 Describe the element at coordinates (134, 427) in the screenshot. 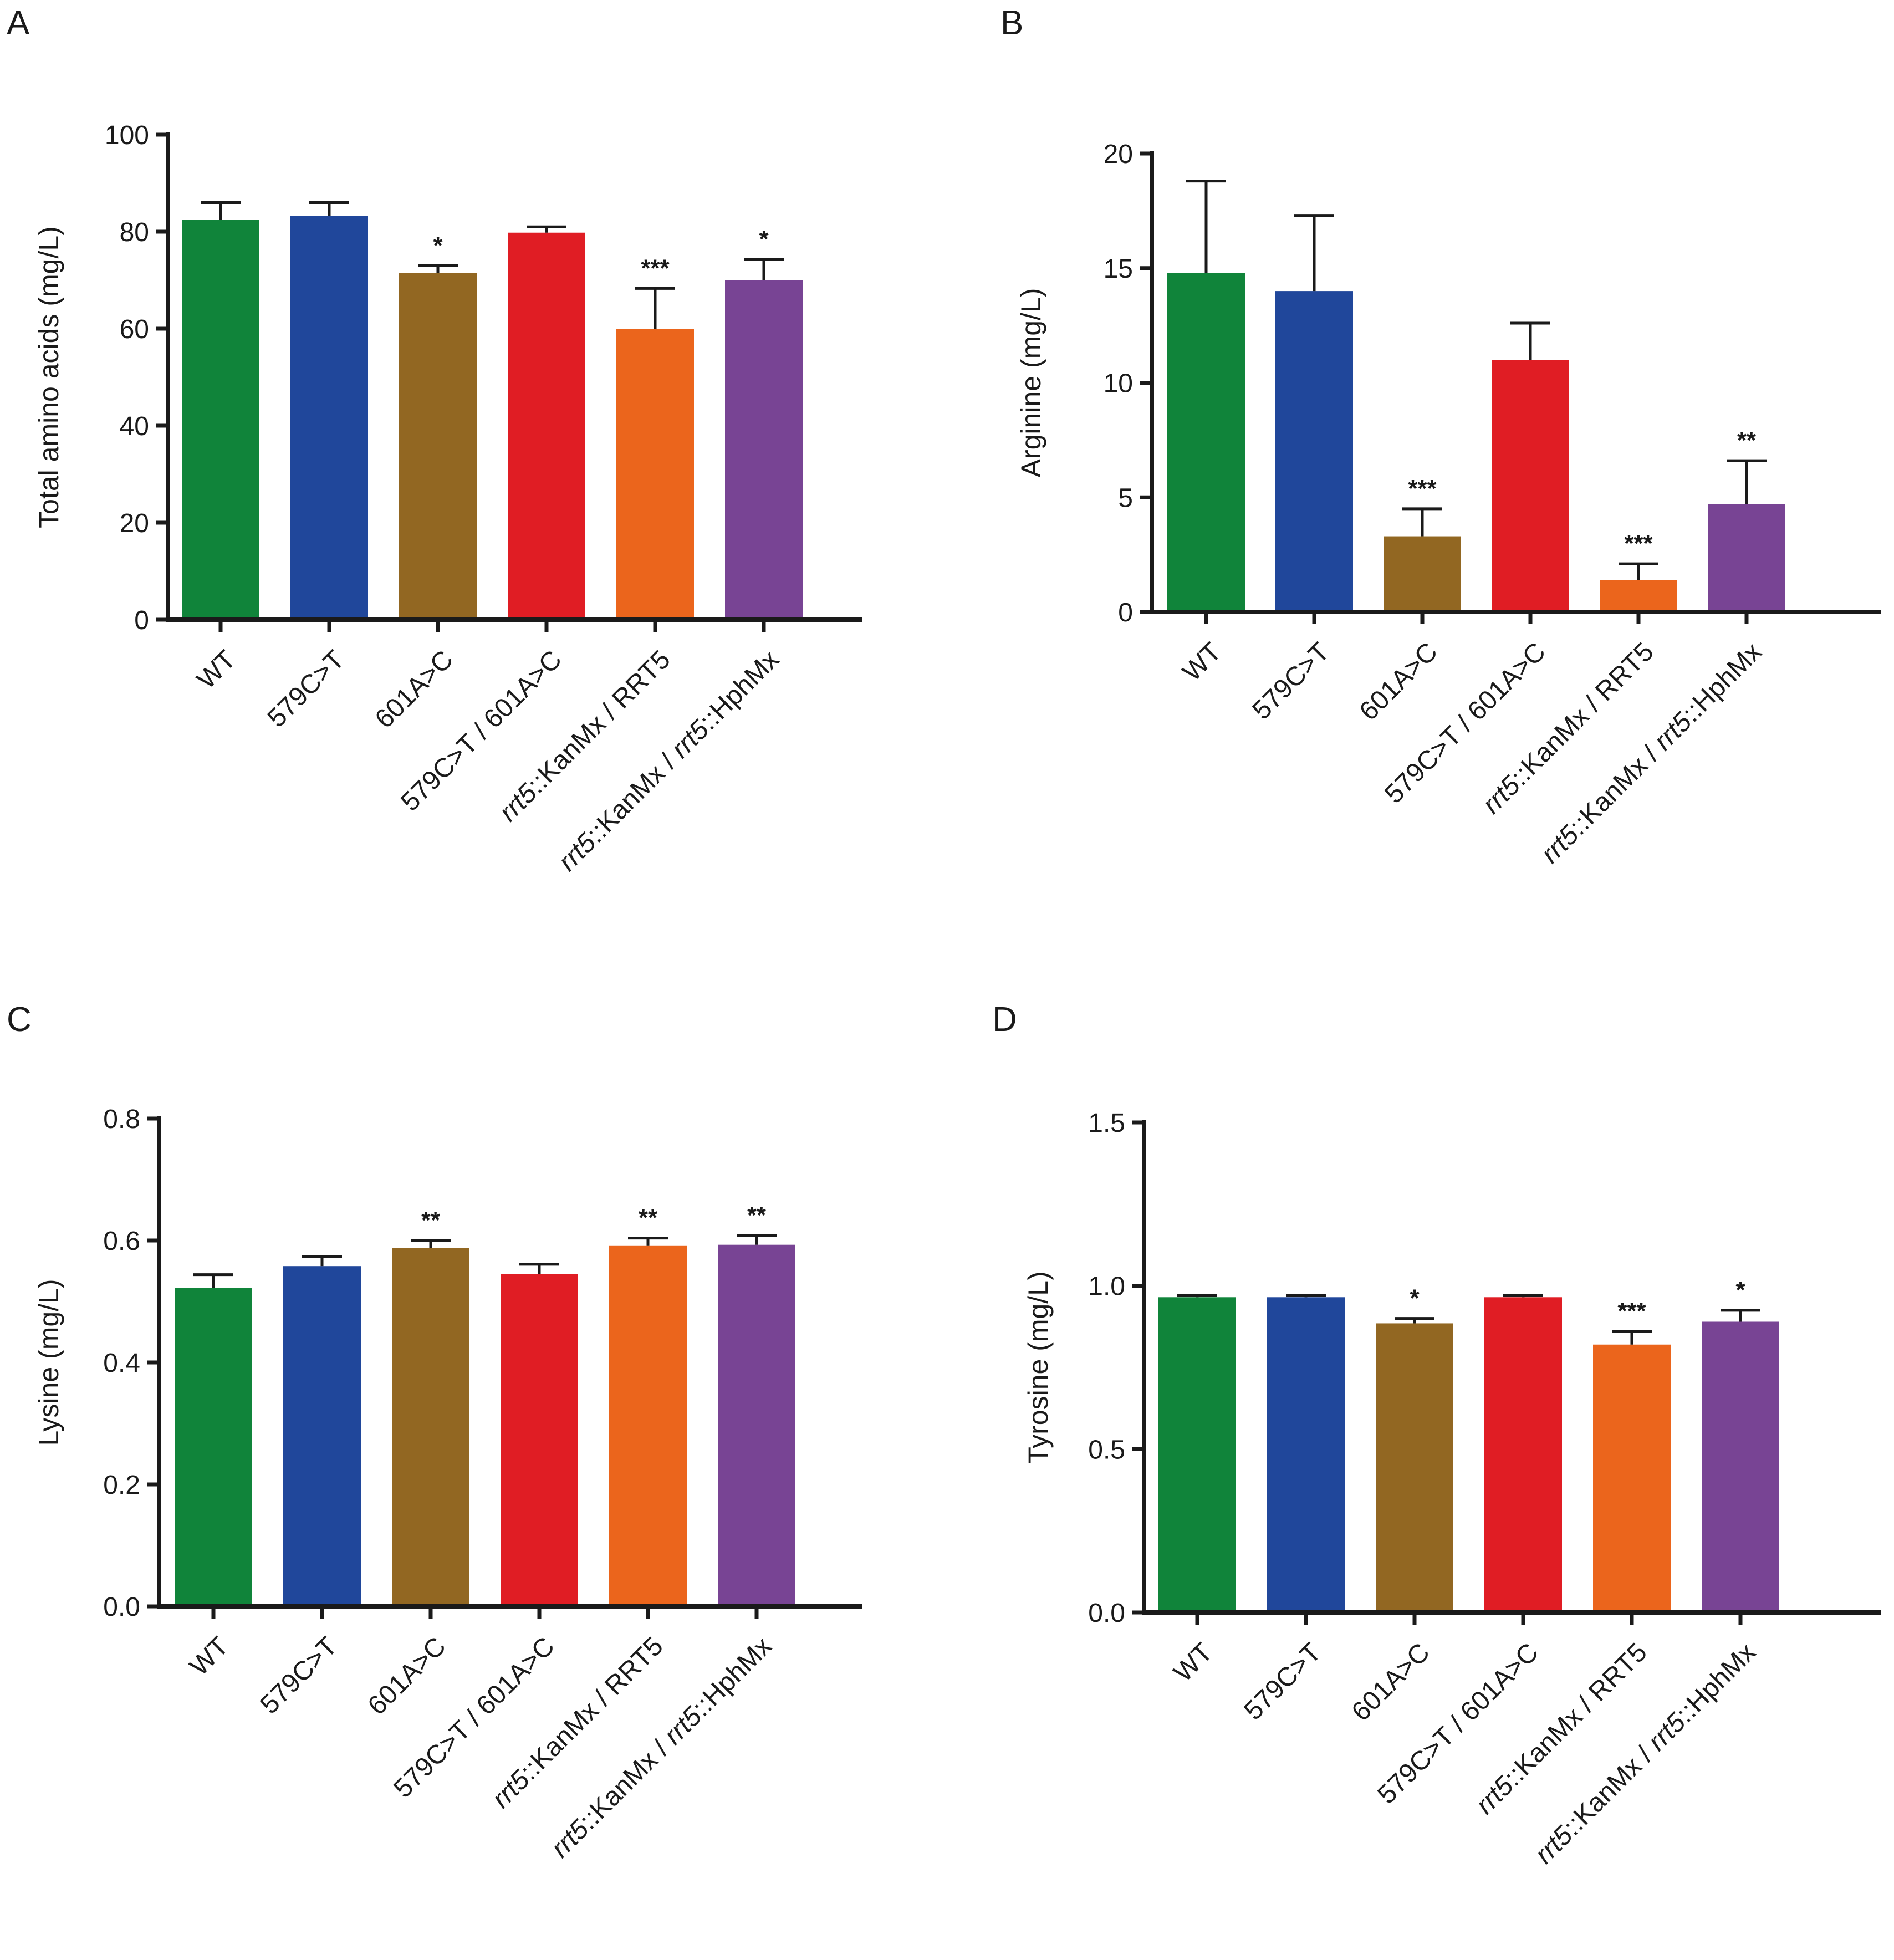

I see `y-tick-label: 40` at that location.